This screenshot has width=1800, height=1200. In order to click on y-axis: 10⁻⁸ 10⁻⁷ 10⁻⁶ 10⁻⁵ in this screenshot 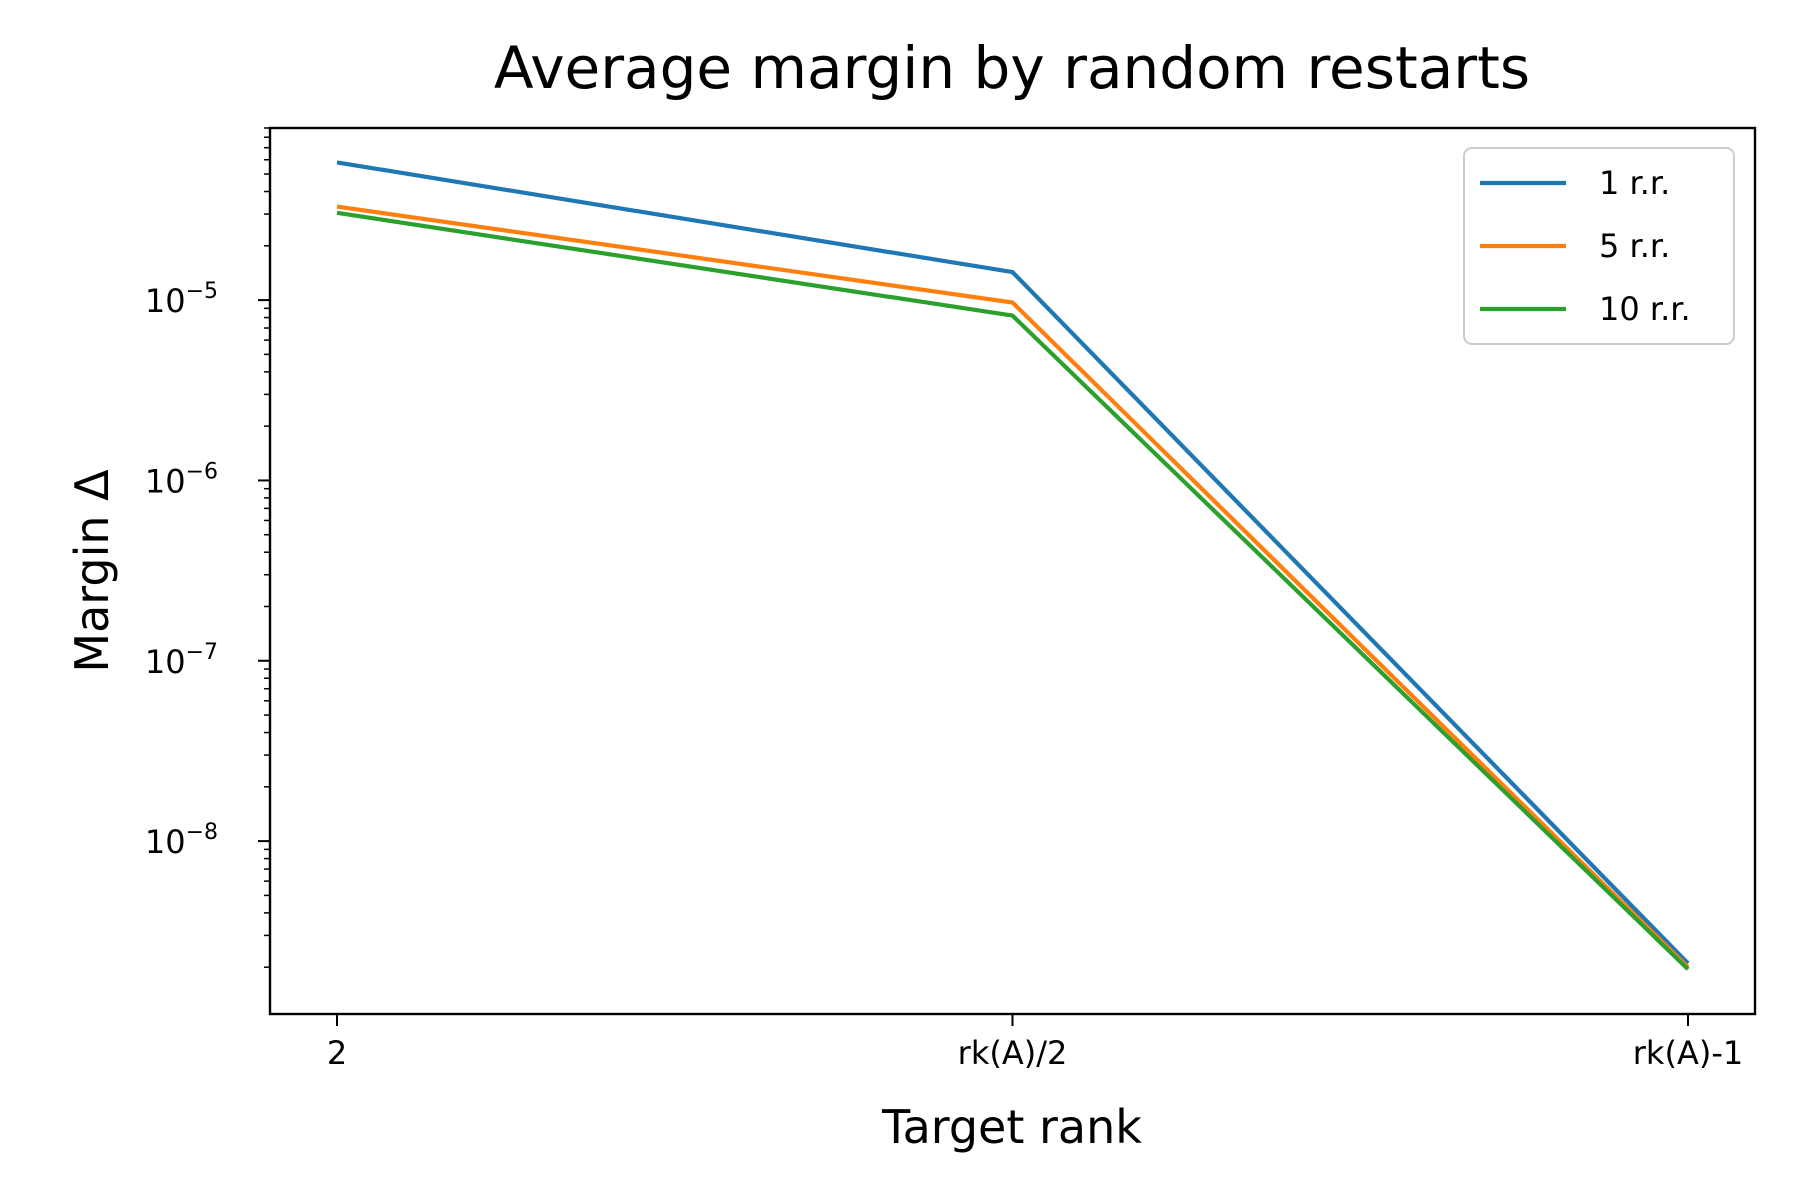, I will do `click(207, 547)`.